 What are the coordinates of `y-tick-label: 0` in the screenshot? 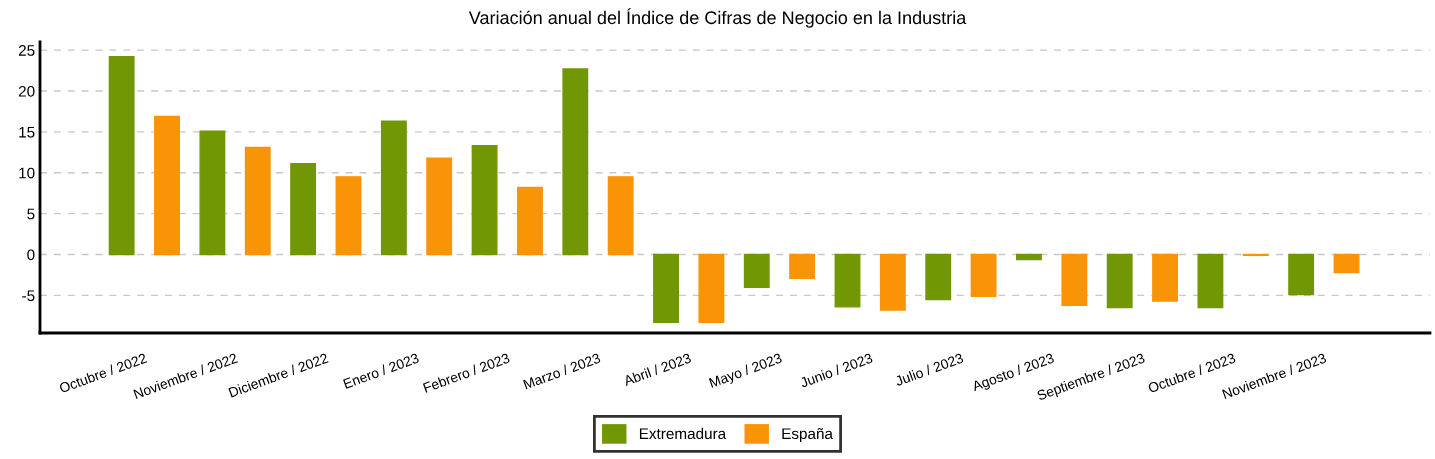 It's located at (31, 255).